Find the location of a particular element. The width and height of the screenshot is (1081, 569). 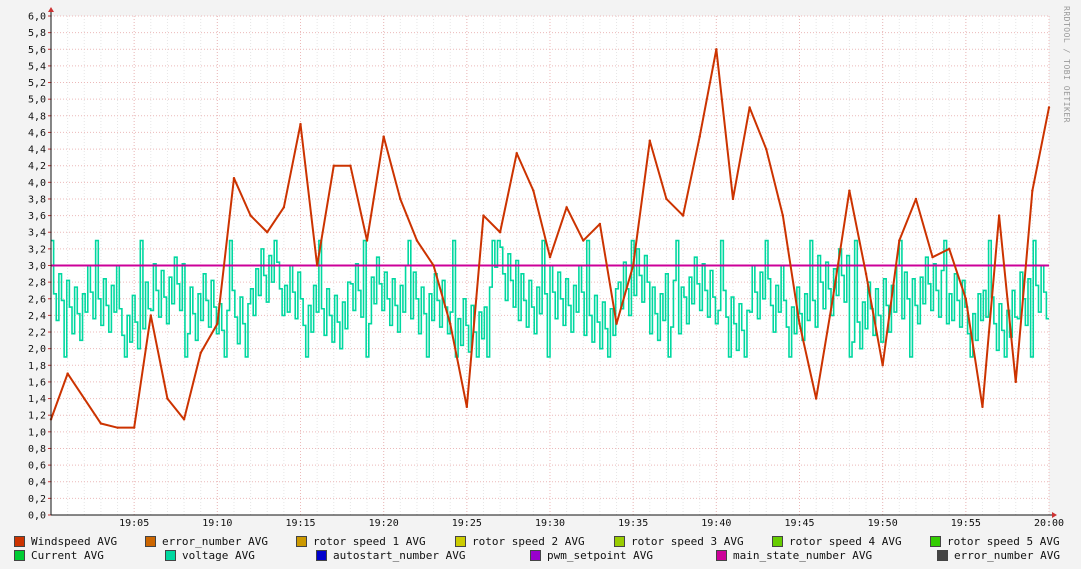

y-tick-label: 4,8 is located at coordinates (37, 116).